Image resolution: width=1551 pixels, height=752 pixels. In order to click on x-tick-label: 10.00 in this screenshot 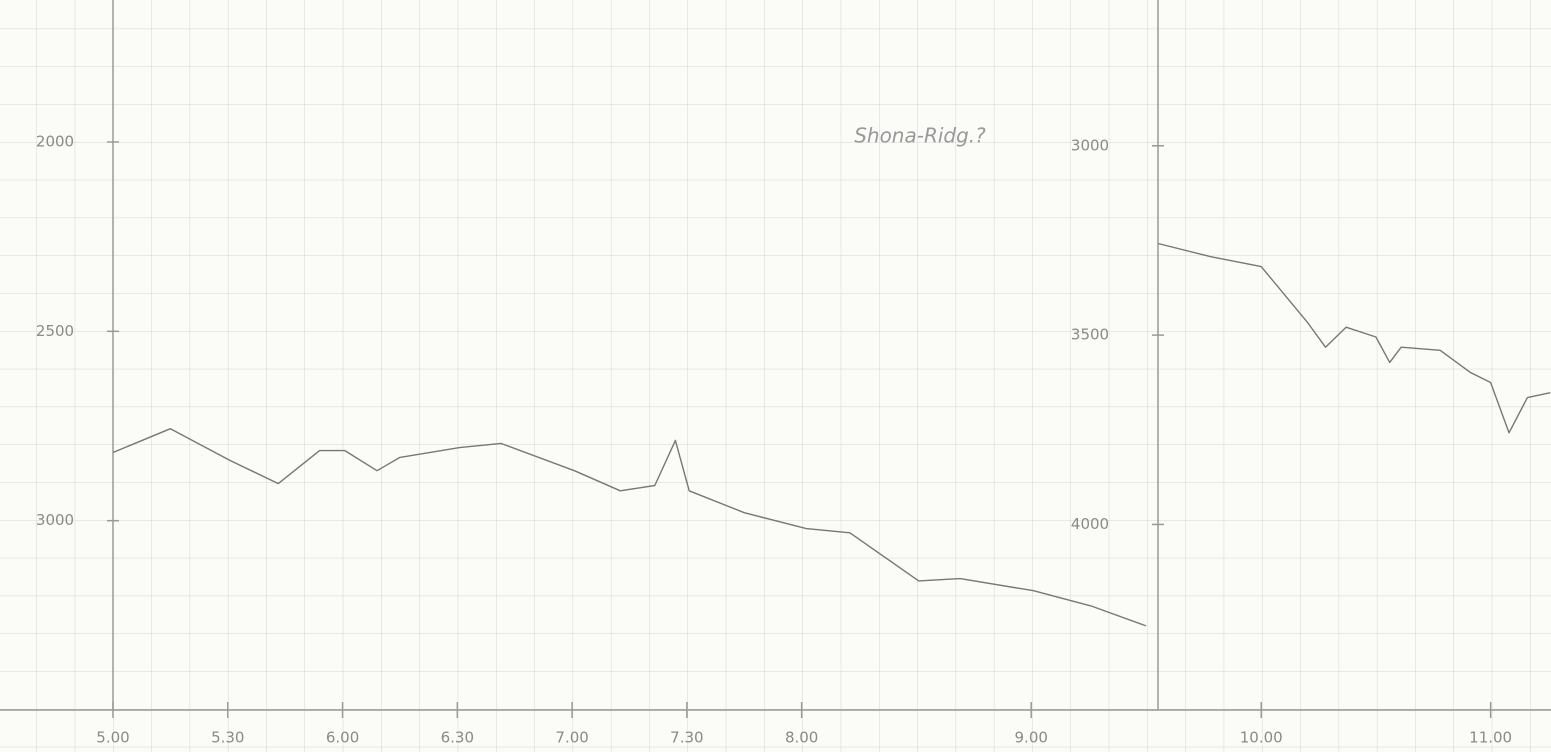, I will do `click(1261, 738)`.